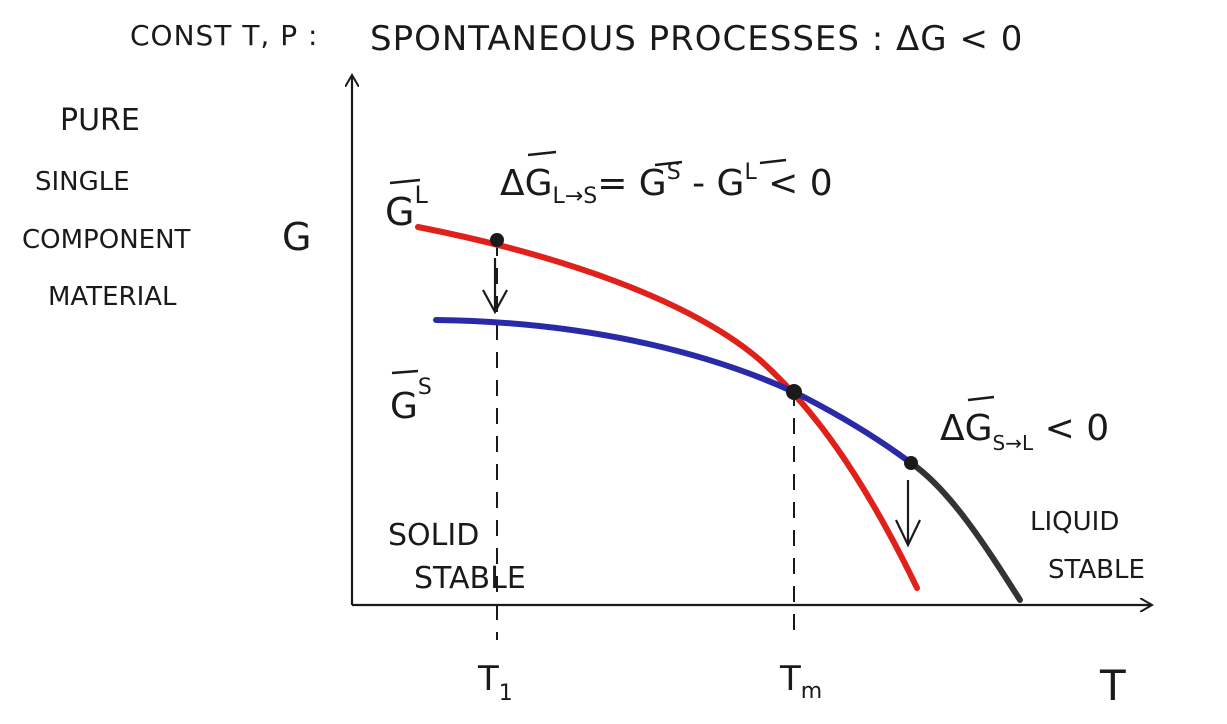 Image resolution: width=1227 pixels, height=724 pixels. What do you see at coordinates (666, 184) in the screenshot?
I see `svg-text: ΔGL→S= GS - GL < 0` at bounding box center [666, 184].